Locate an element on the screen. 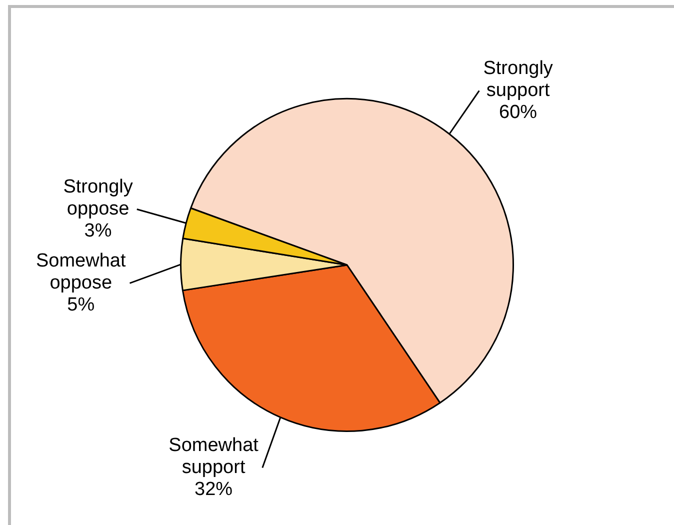 The height and width of the screenshot is (525, 674). slice-label: Strongly oppose is located at coordinates (98, 198).